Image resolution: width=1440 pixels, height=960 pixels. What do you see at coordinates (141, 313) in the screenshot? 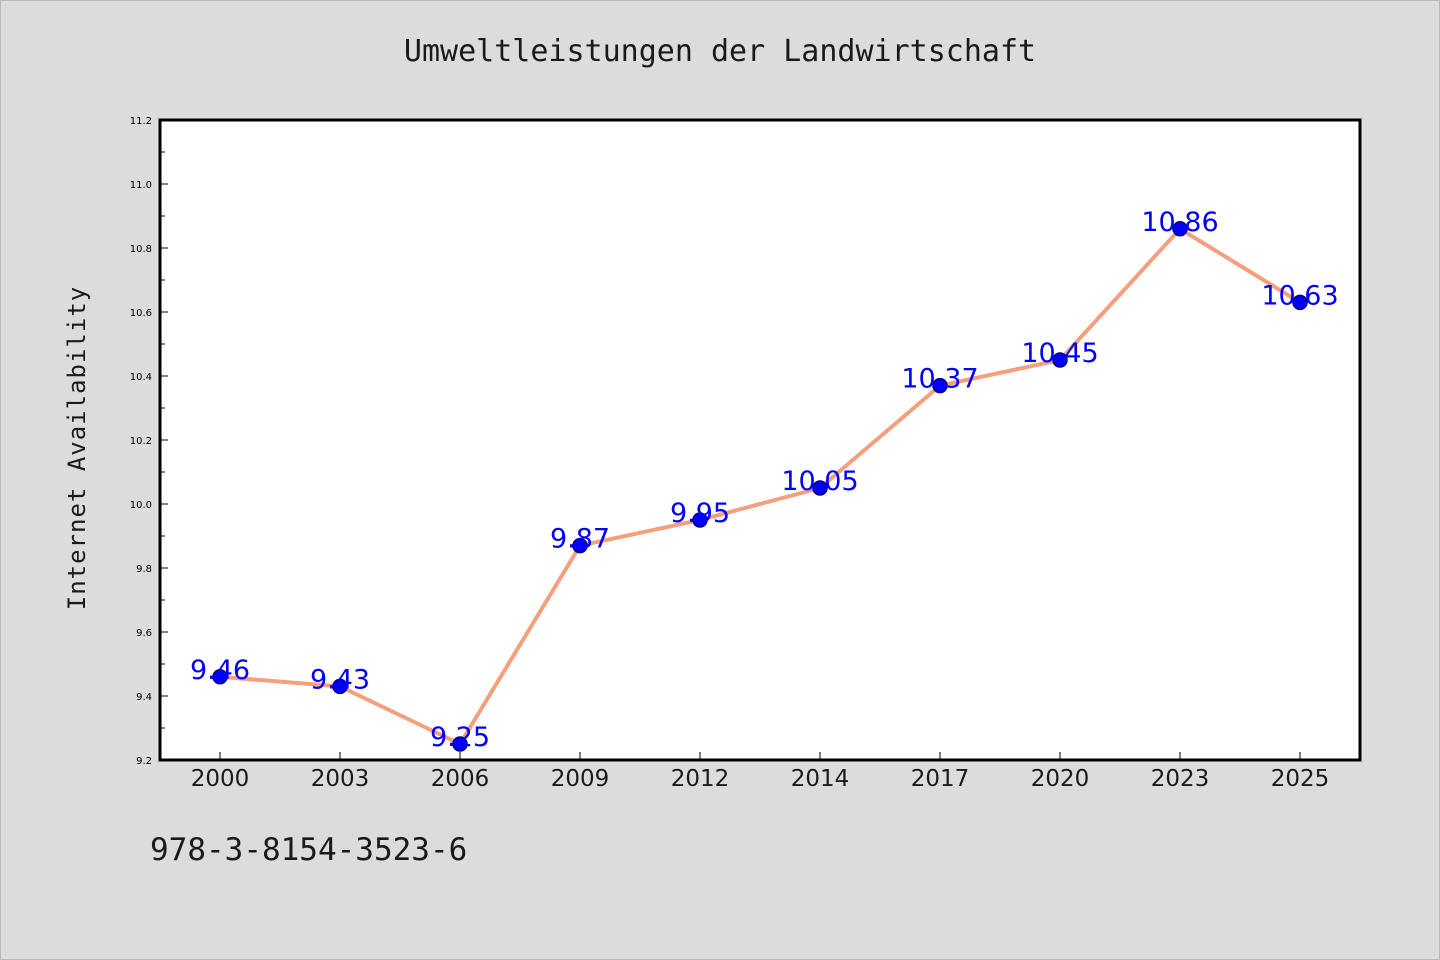
I see `y-tick-label: 10.6` at bounding box center [141, 313].